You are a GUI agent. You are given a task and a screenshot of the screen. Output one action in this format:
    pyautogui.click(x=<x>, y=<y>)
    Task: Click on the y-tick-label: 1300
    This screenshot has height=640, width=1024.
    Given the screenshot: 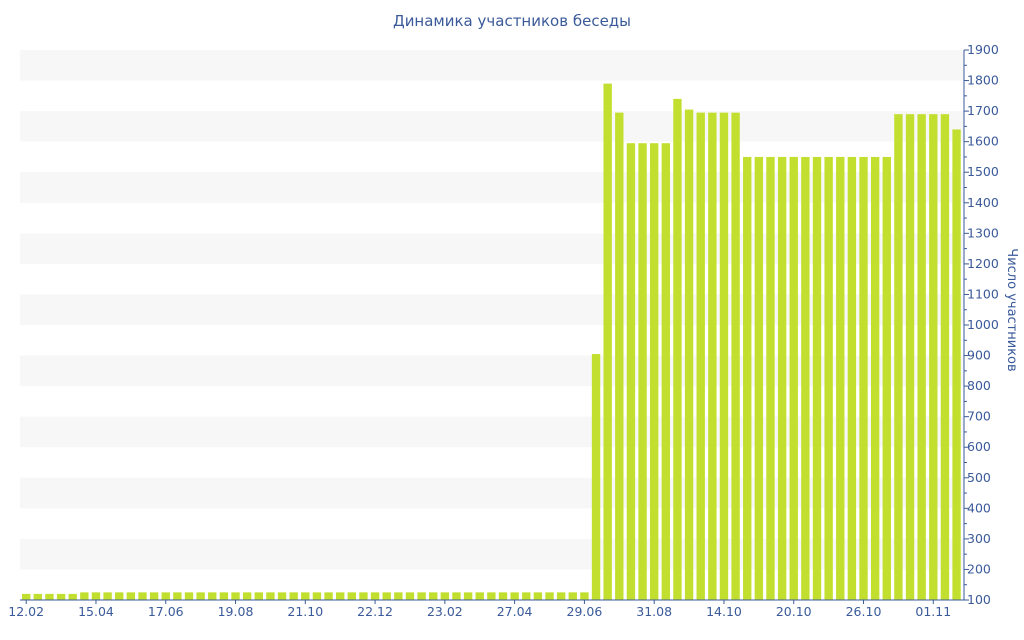 What is the action you would take?
    pyautogui.click(x=983, y=232)
    